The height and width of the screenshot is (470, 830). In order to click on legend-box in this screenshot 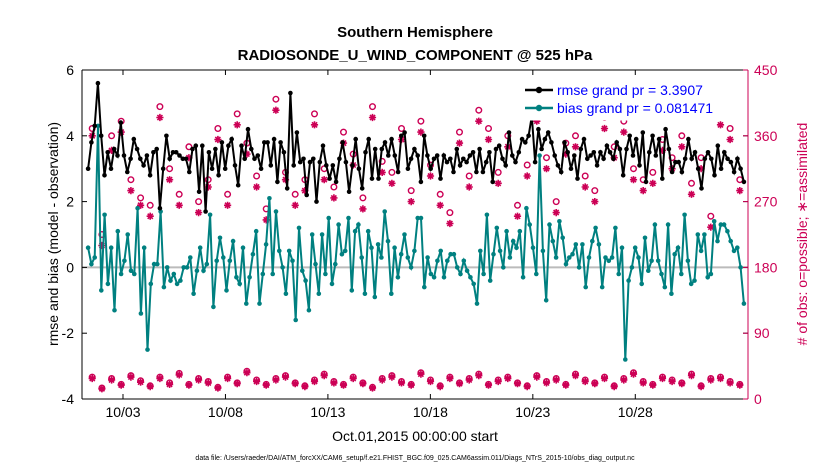, I will do `click(632, 99)`.